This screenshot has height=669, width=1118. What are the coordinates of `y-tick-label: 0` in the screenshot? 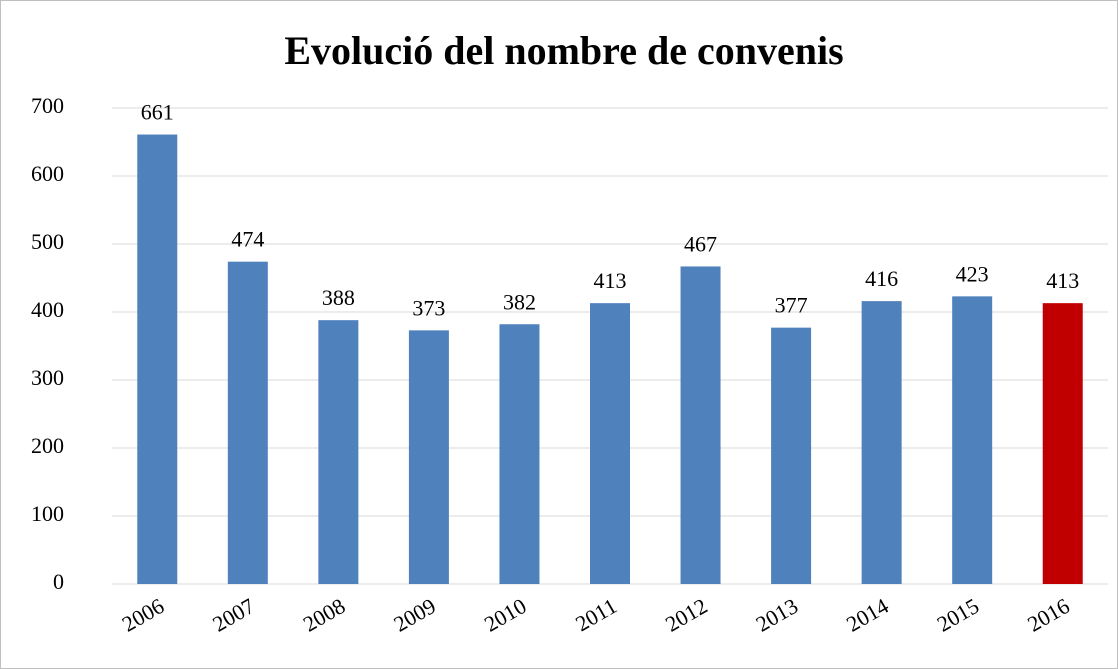 It's located at (58, 581).